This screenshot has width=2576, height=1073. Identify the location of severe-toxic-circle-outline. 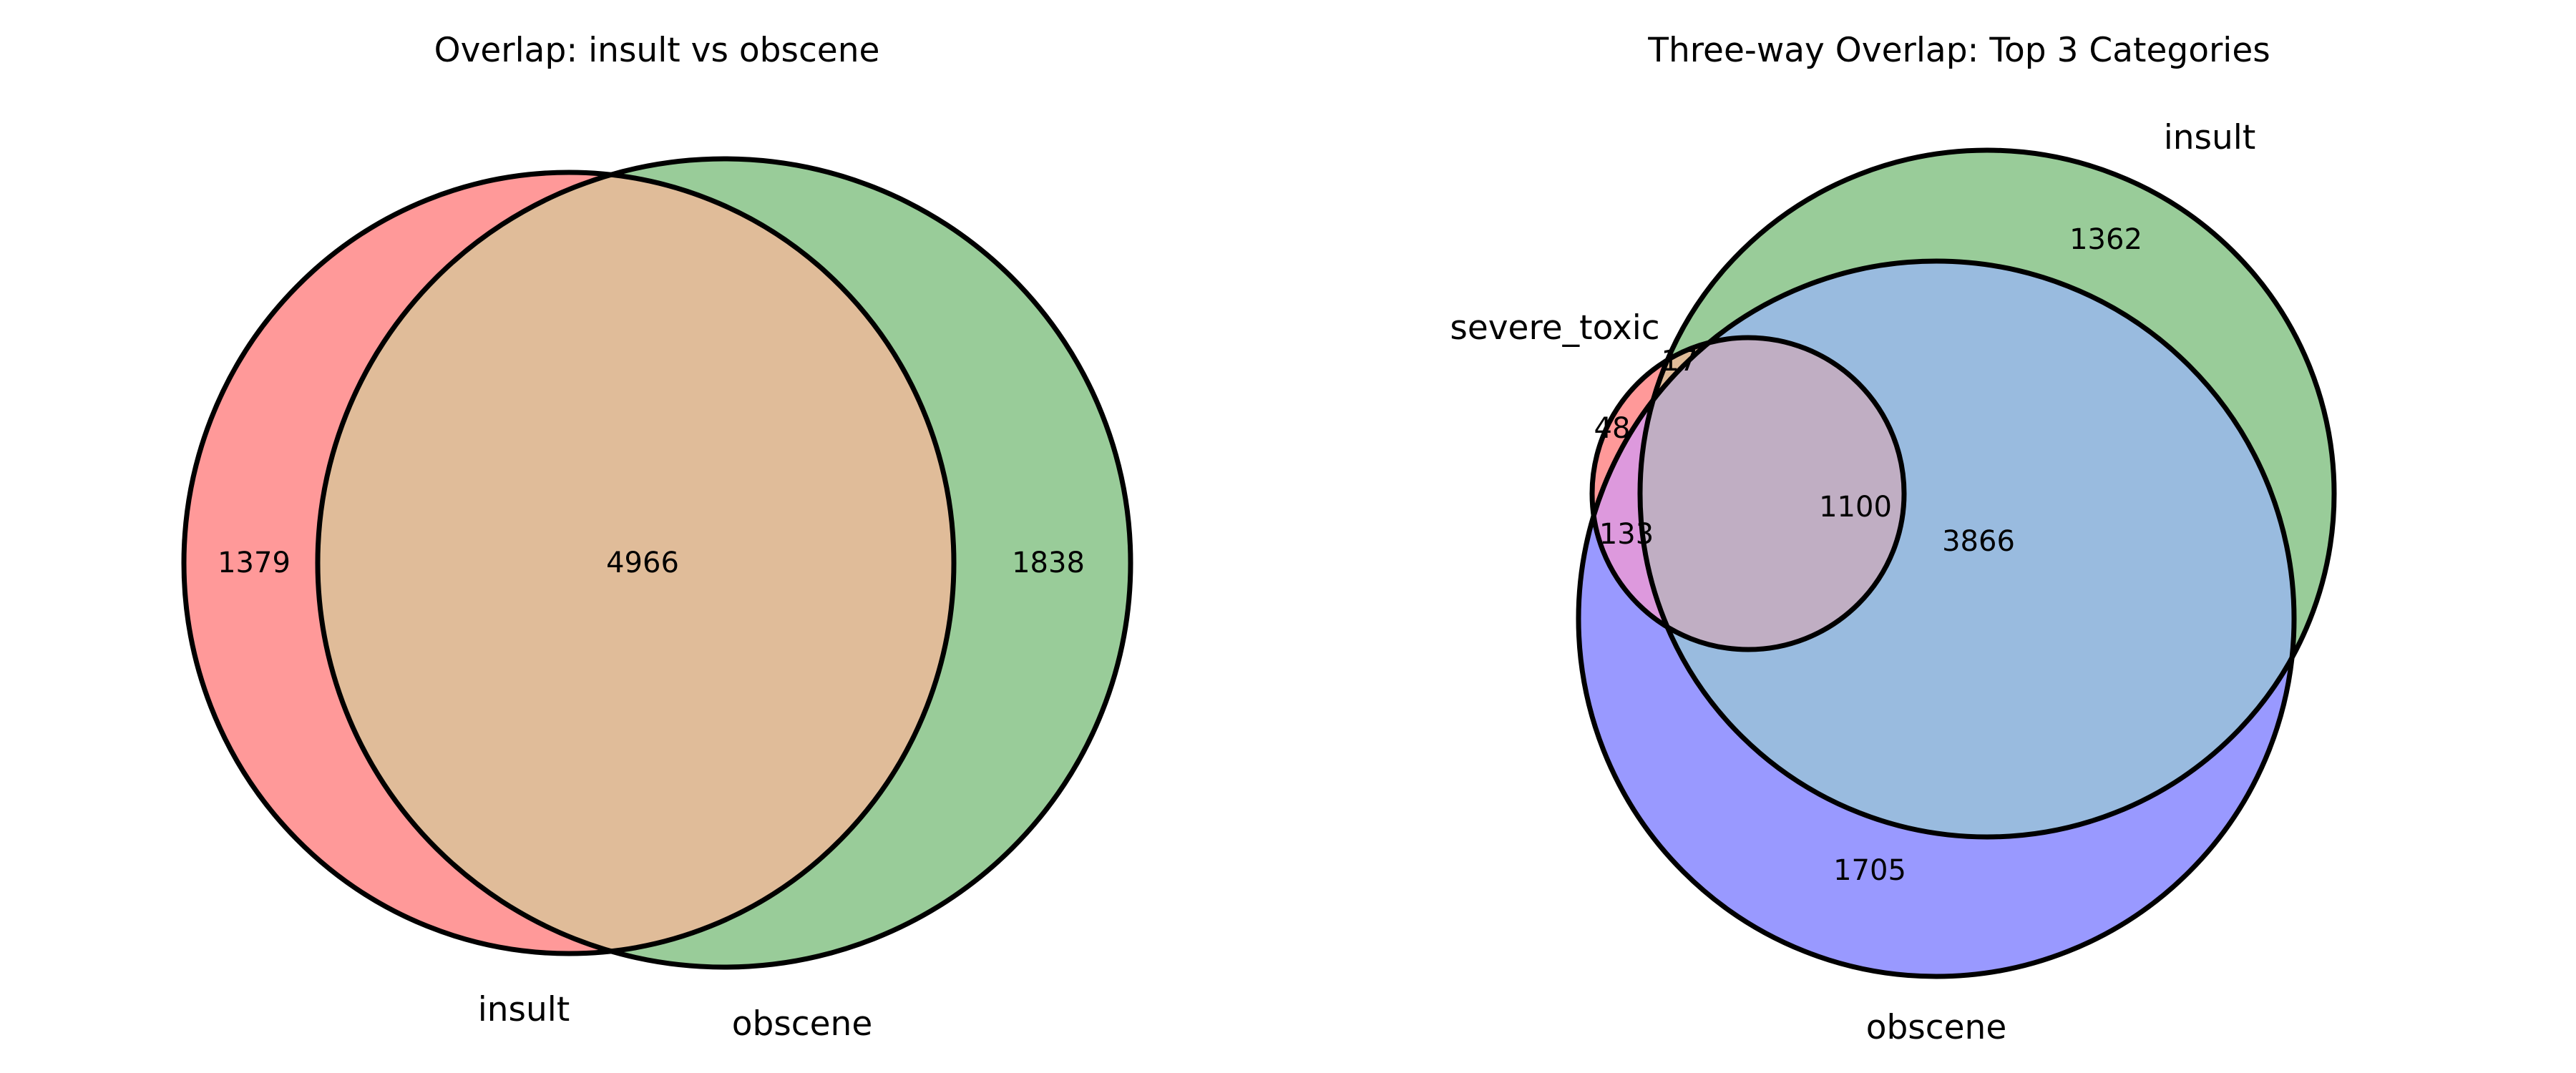
(1748, 494).